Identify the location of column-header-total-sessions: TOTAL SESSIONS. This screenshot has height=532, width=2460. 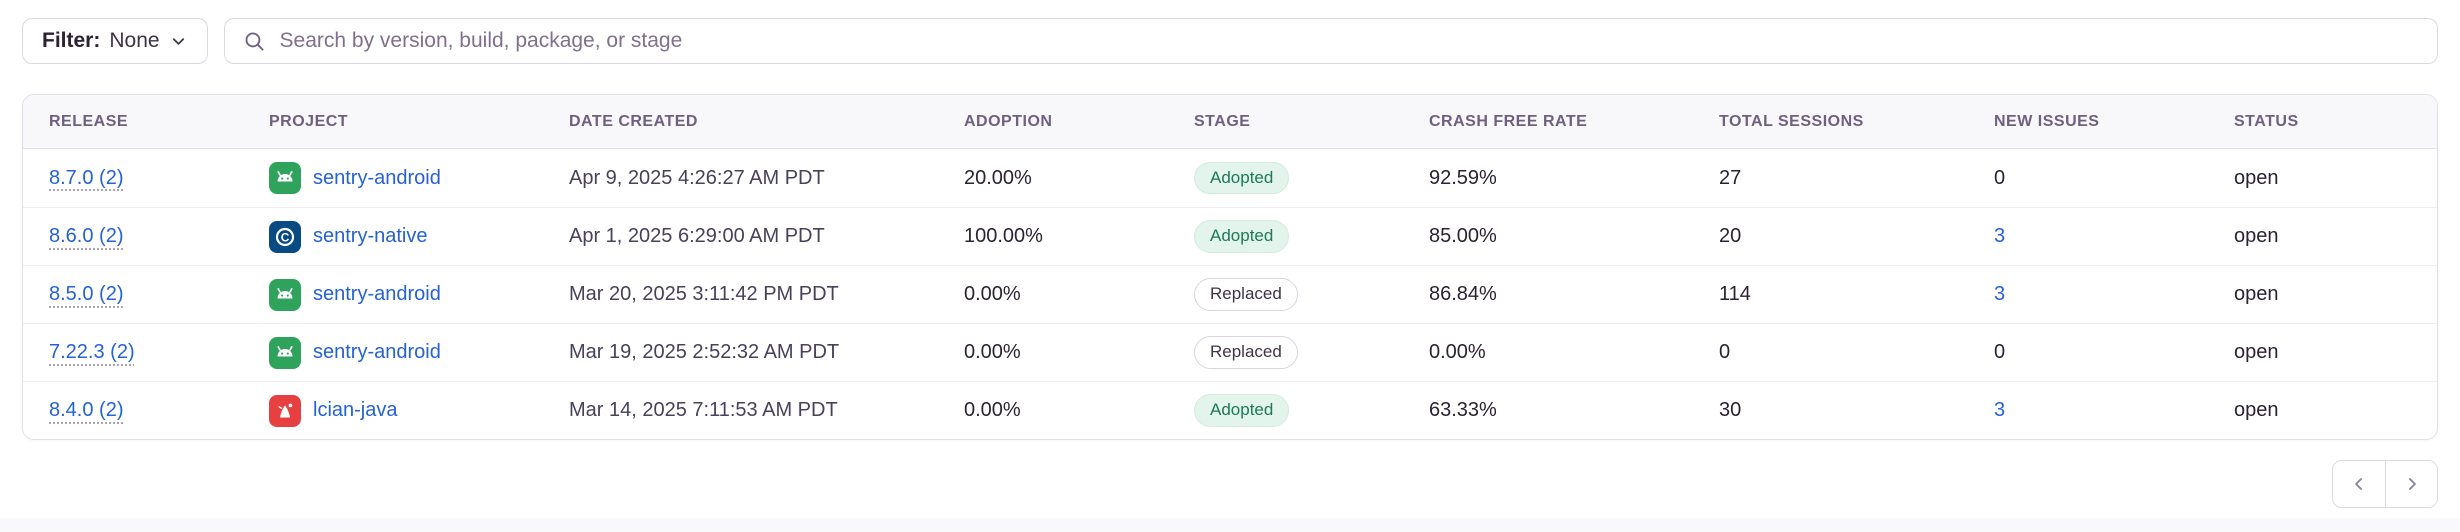
(1791, 121).